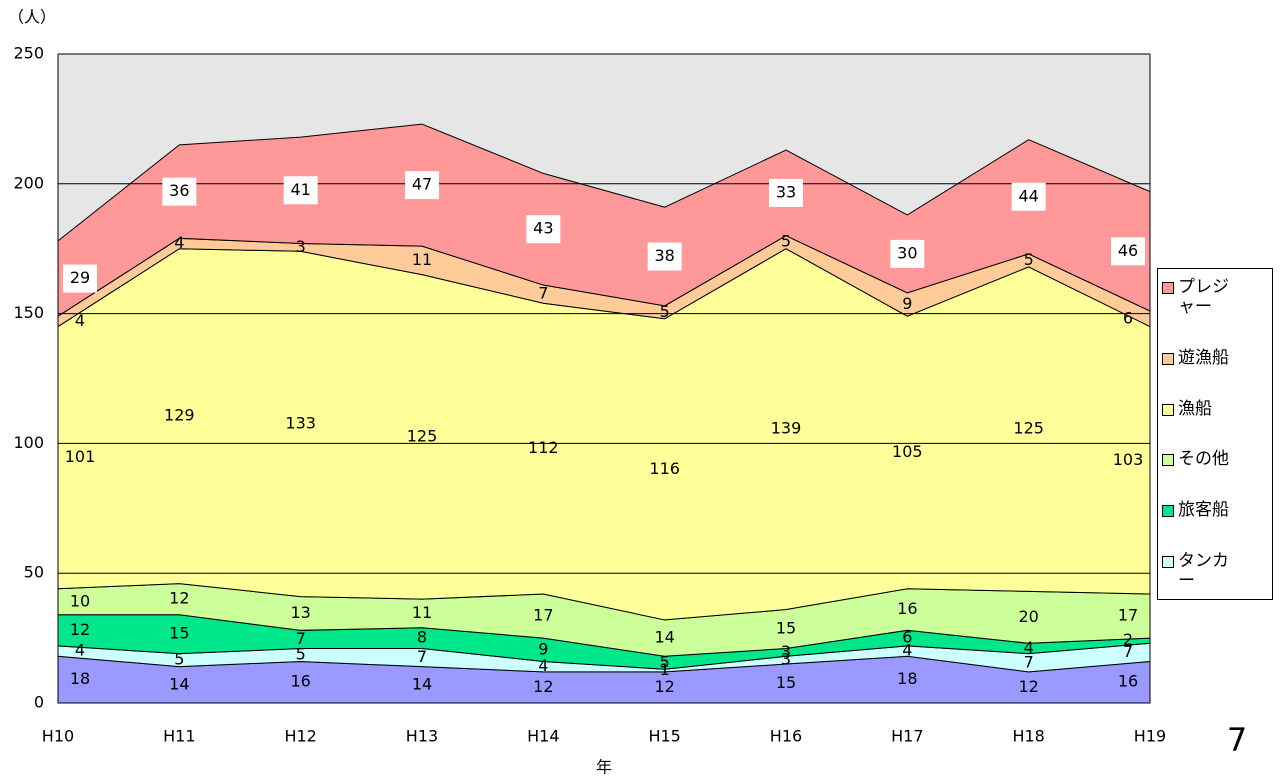  I want to click on x-tick-label: H11, so click(179, 736).